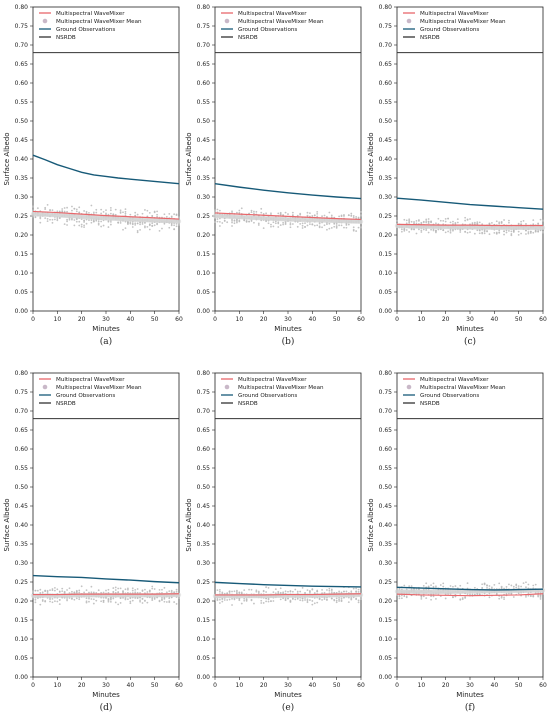  What do you see at coordinates (288, 319) in the screenshot?
I see `x-tick-label: 30` at bounding box center [288, 319].